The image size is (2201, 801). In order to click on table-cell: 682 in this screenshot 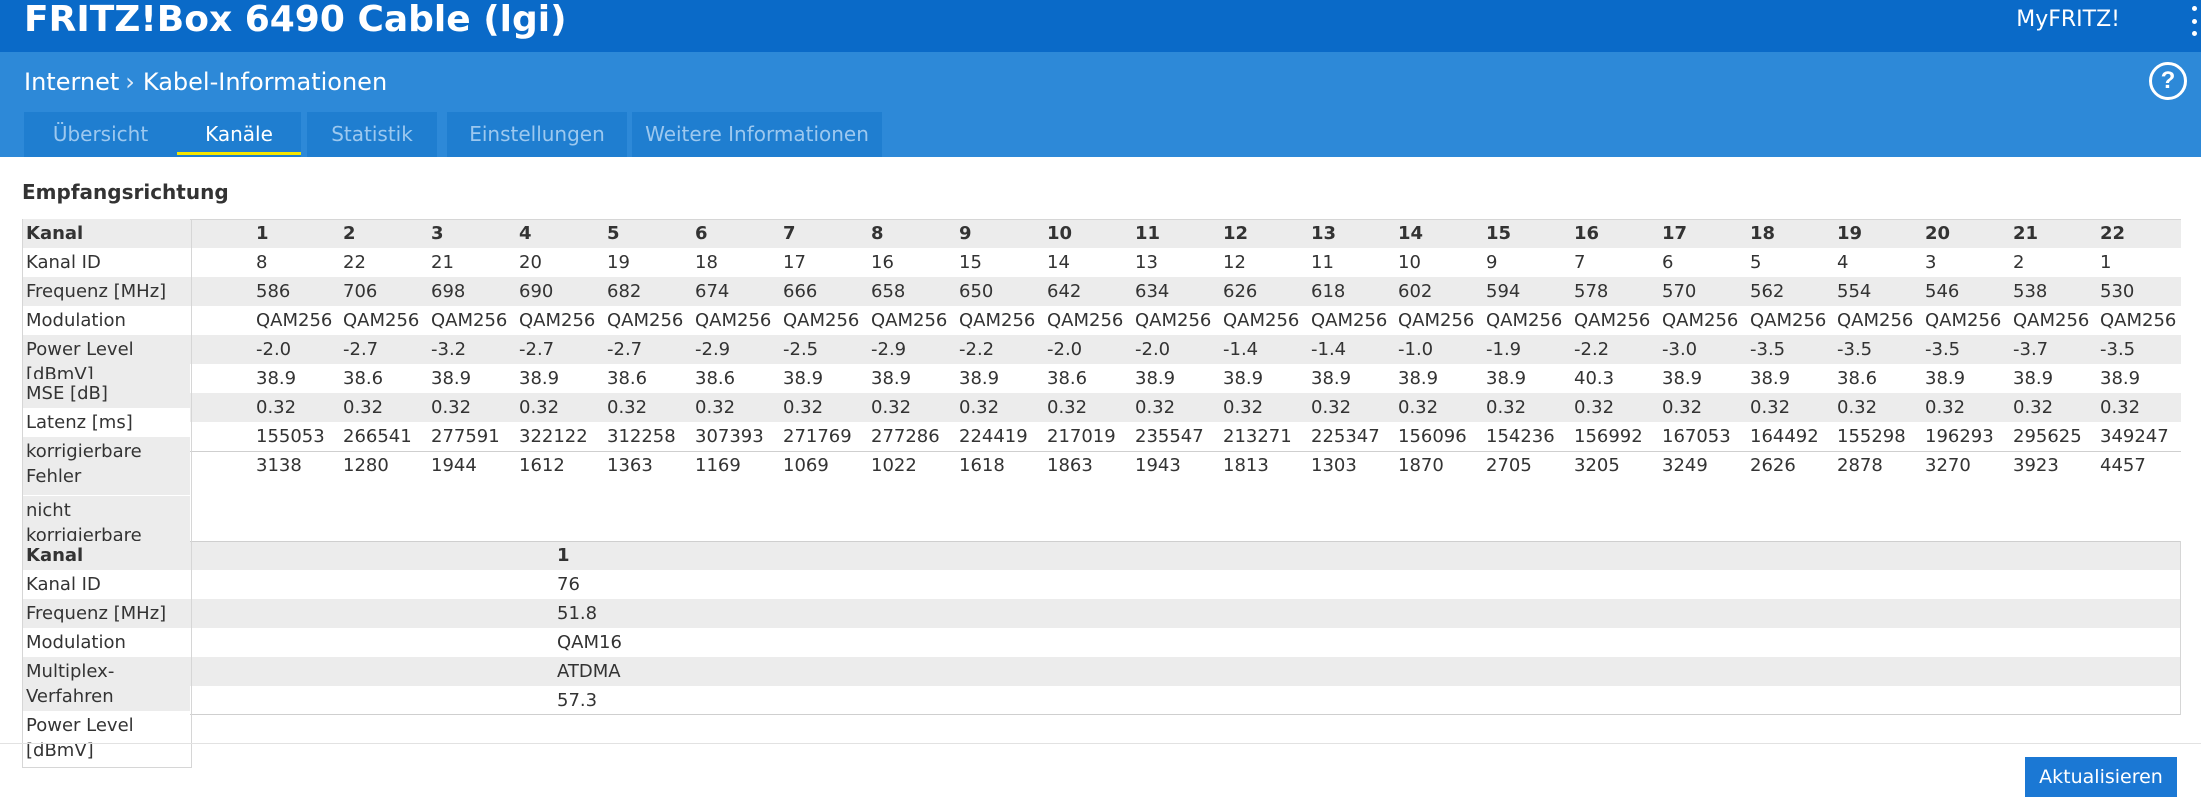, I will do `click(624, 291)`.